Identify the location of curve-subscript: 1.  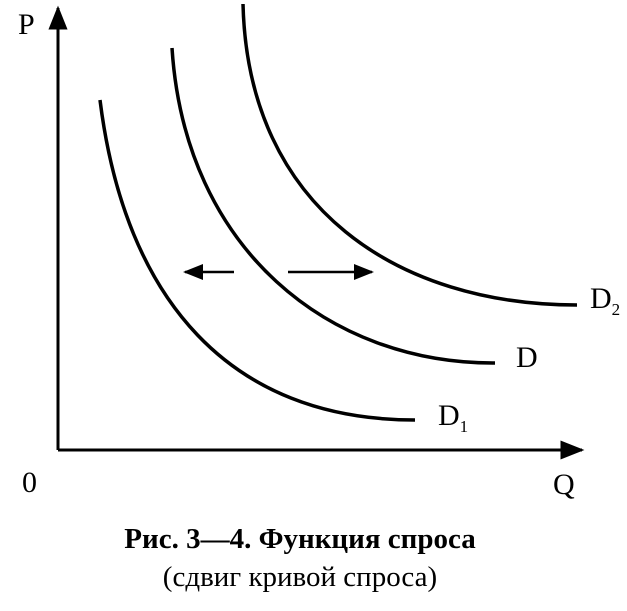
(464, 426).